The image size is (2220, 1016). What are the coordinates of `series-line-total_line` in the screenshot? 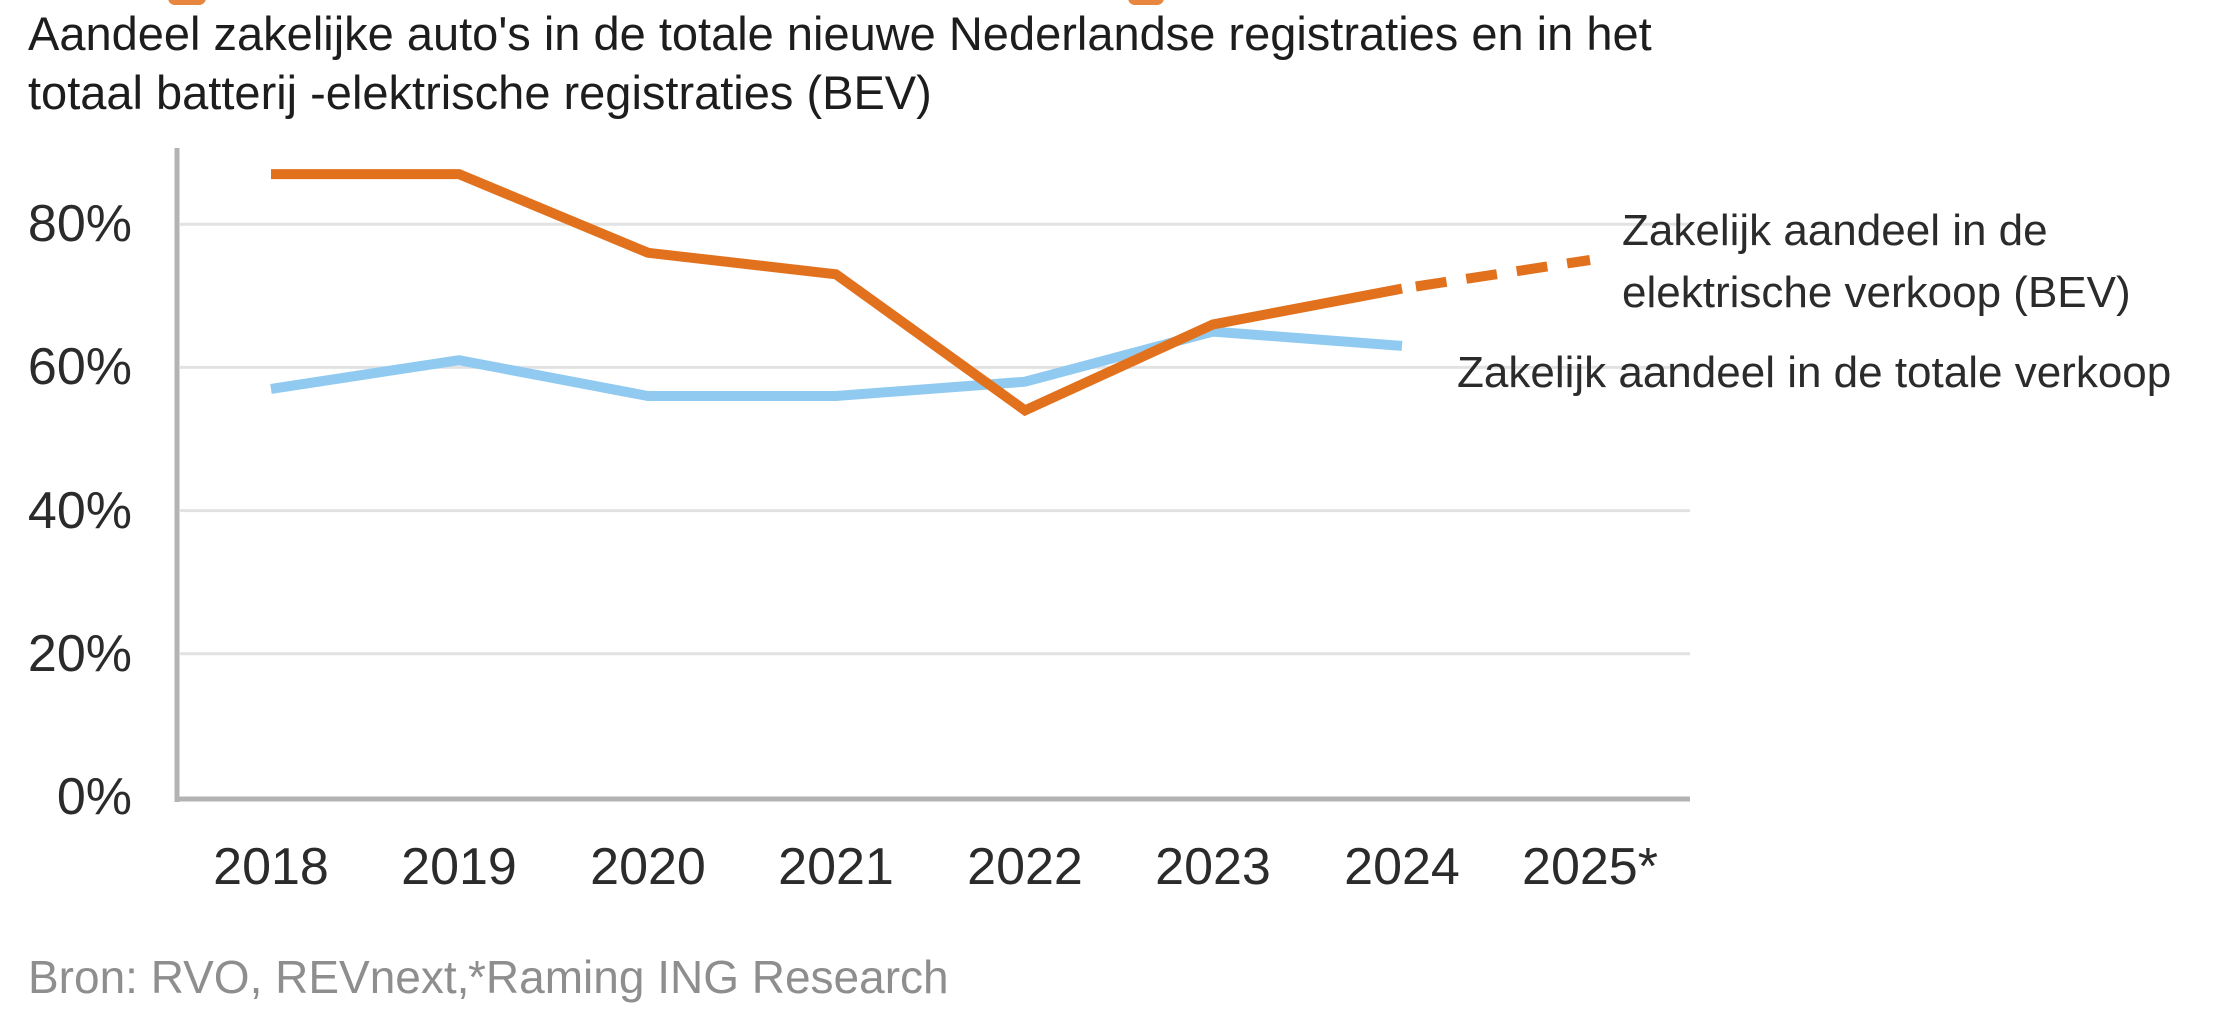 It's located at (836, 363).